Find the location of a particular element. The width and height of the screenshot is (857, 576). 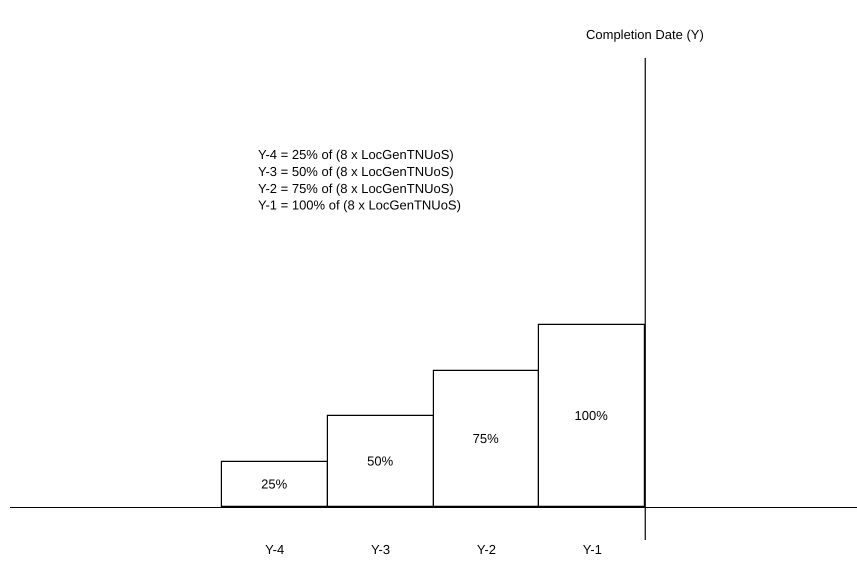

text: Completion Date (Y) is located at coordinates (645, 34).